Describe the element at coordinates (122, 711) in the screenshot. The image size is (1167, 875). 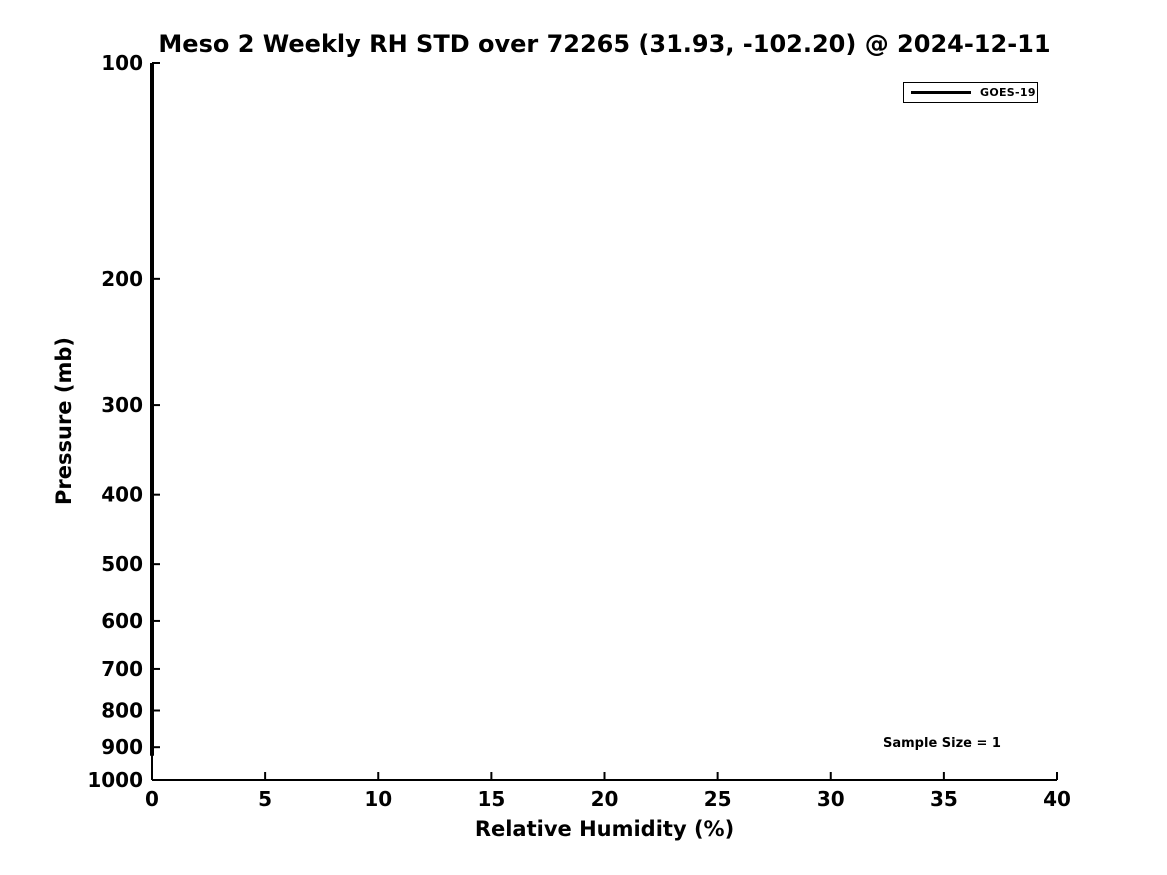
I see `y-tick-label: 800` at that location.